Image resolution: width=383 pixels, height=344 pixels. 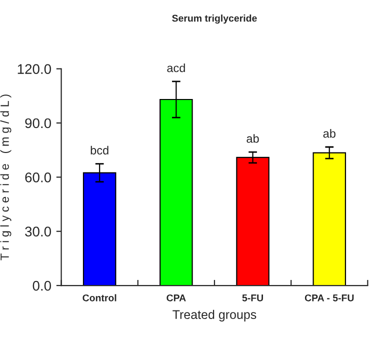 What do you see at coordinates (176, 298) in the screenshot?
I see `x-tick-label: CPA` at bounding box center [176, 298].